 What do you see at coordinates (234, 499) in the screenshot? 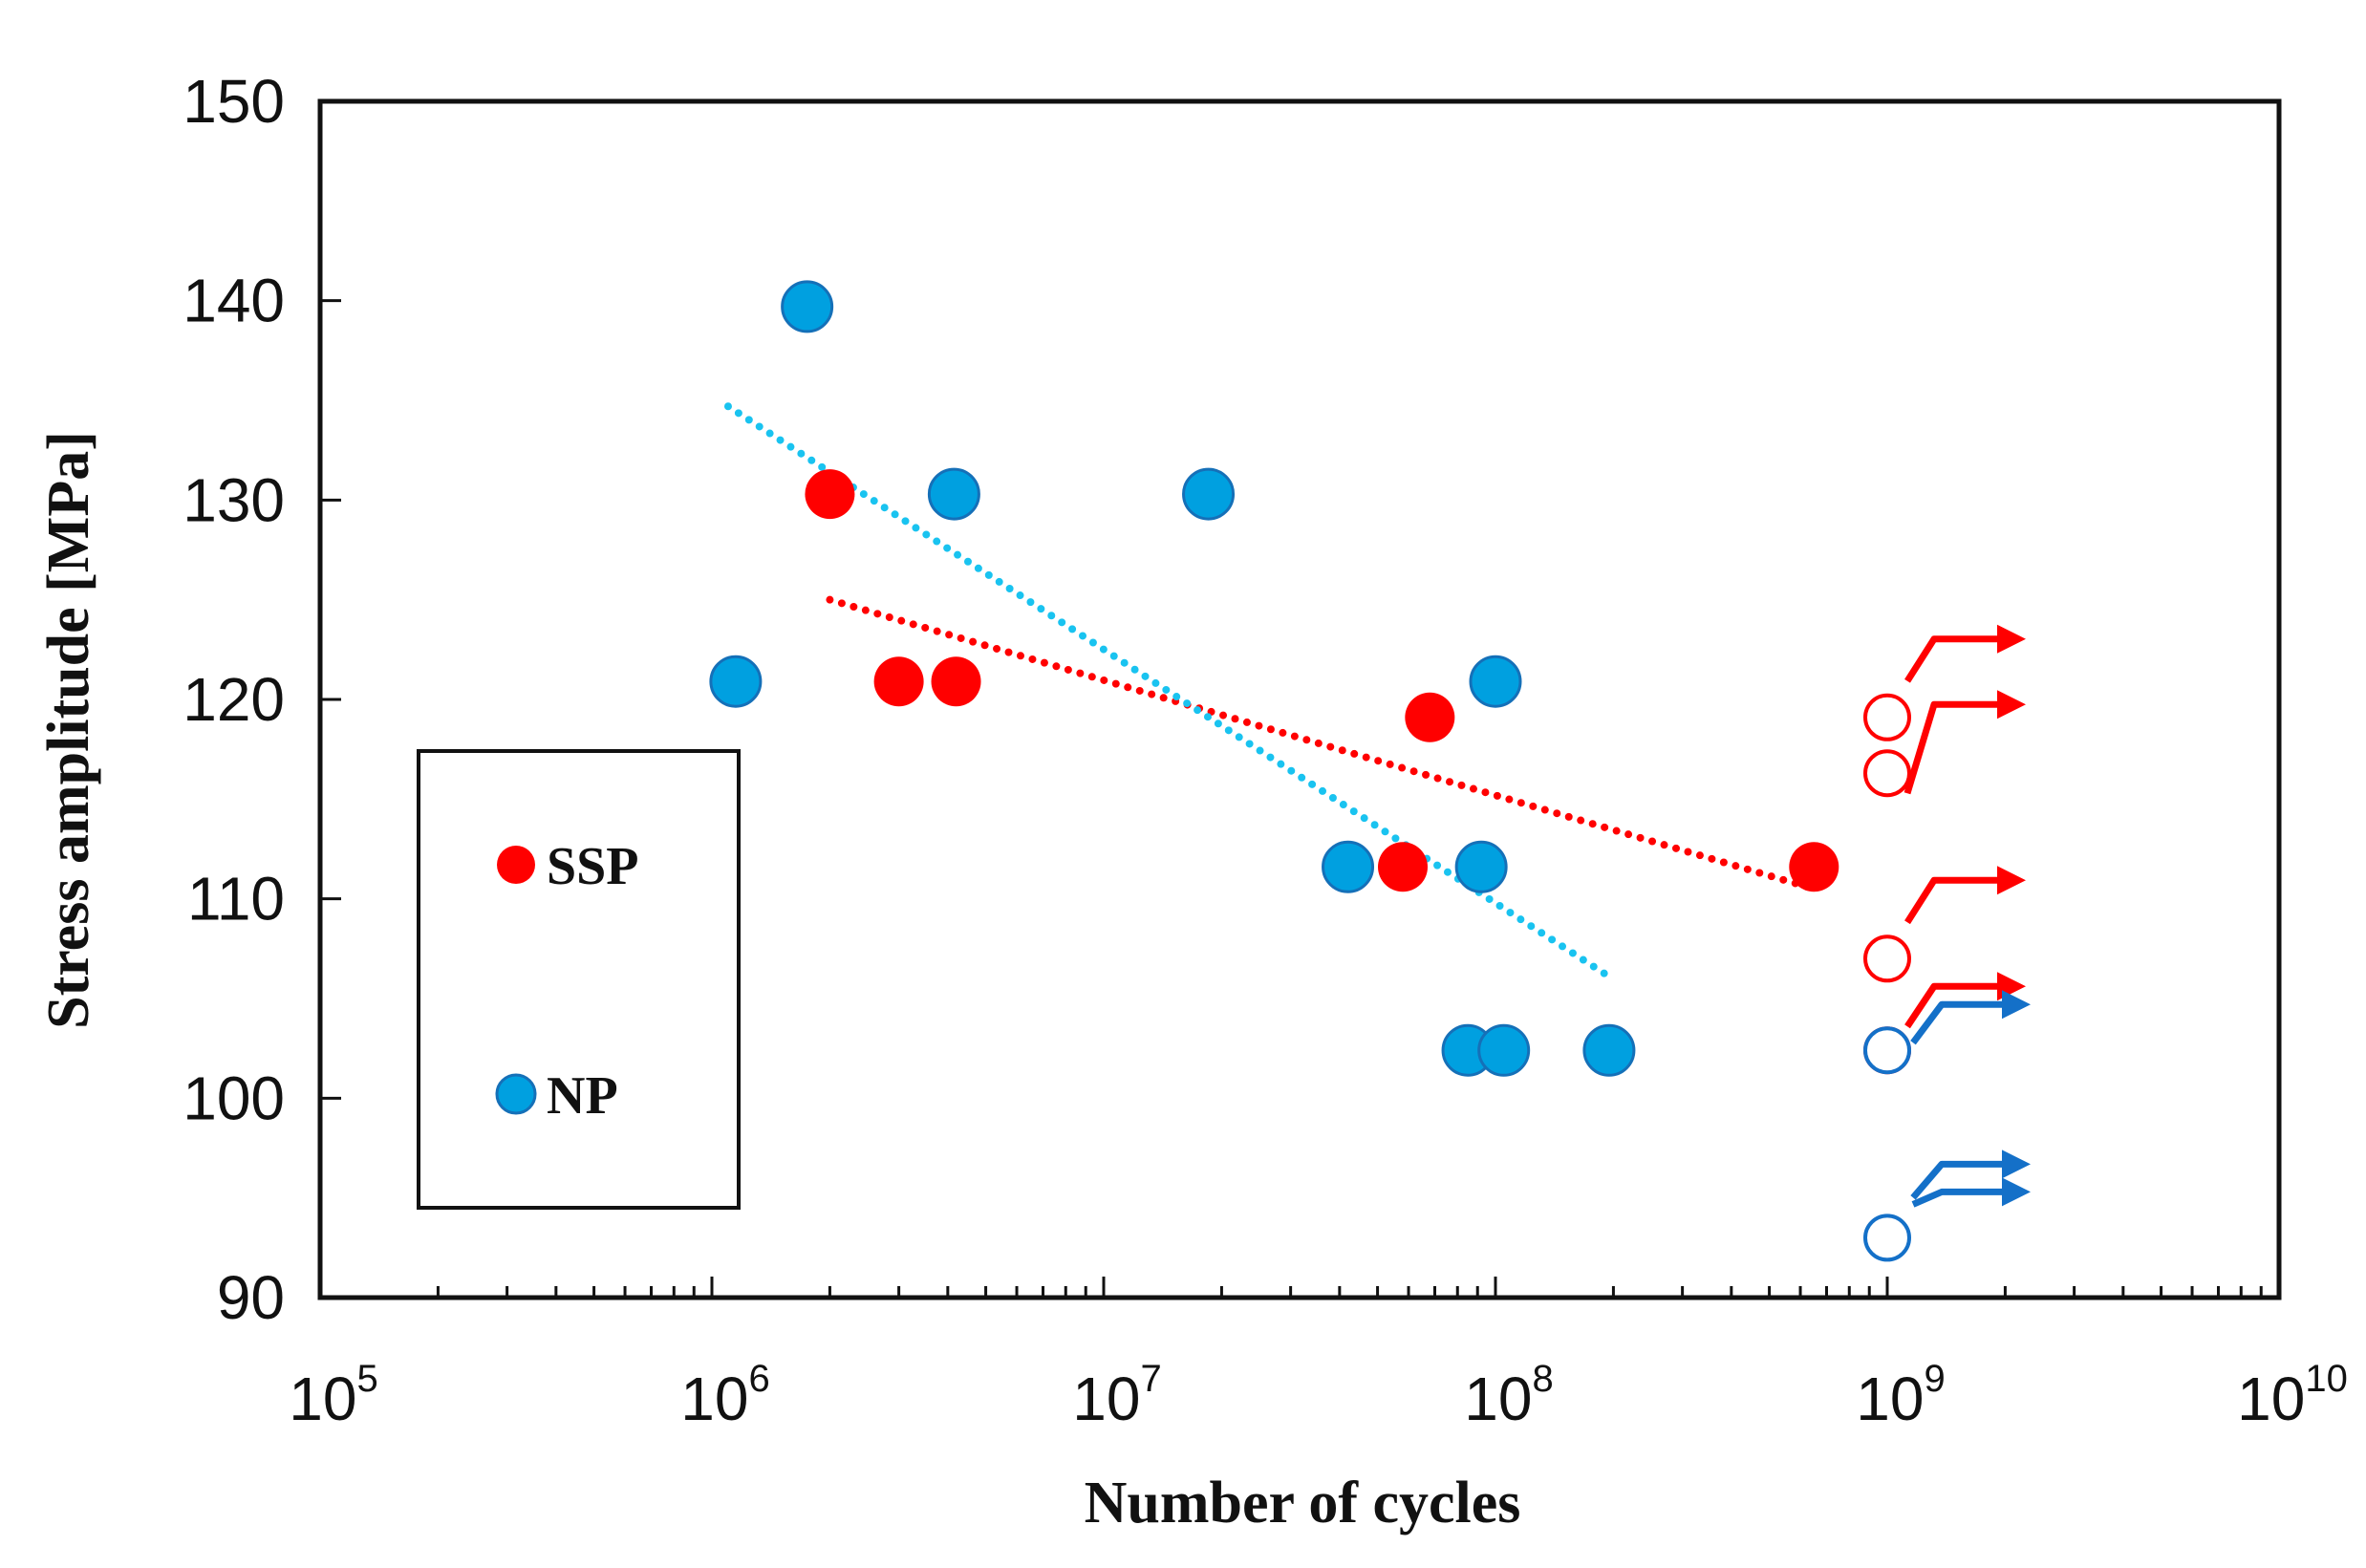
I see `y-tick-label: 130` at bounding box center [234, 499].